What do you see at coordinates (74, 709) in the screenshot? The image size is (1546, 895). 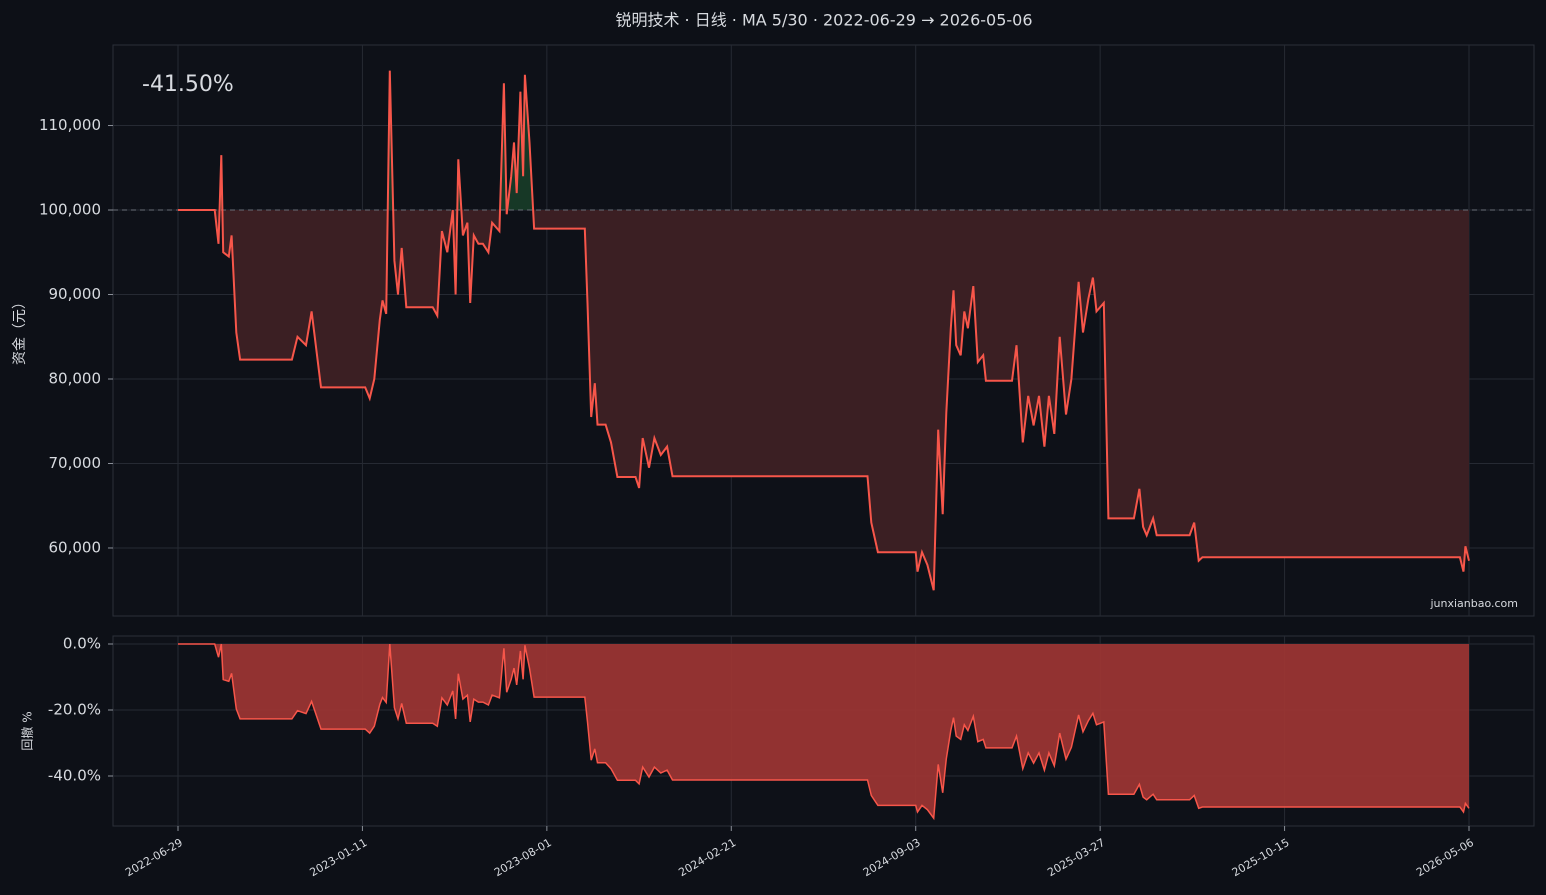 I see `y-tick-label: -20.0%` at bounding box center [74, 709].